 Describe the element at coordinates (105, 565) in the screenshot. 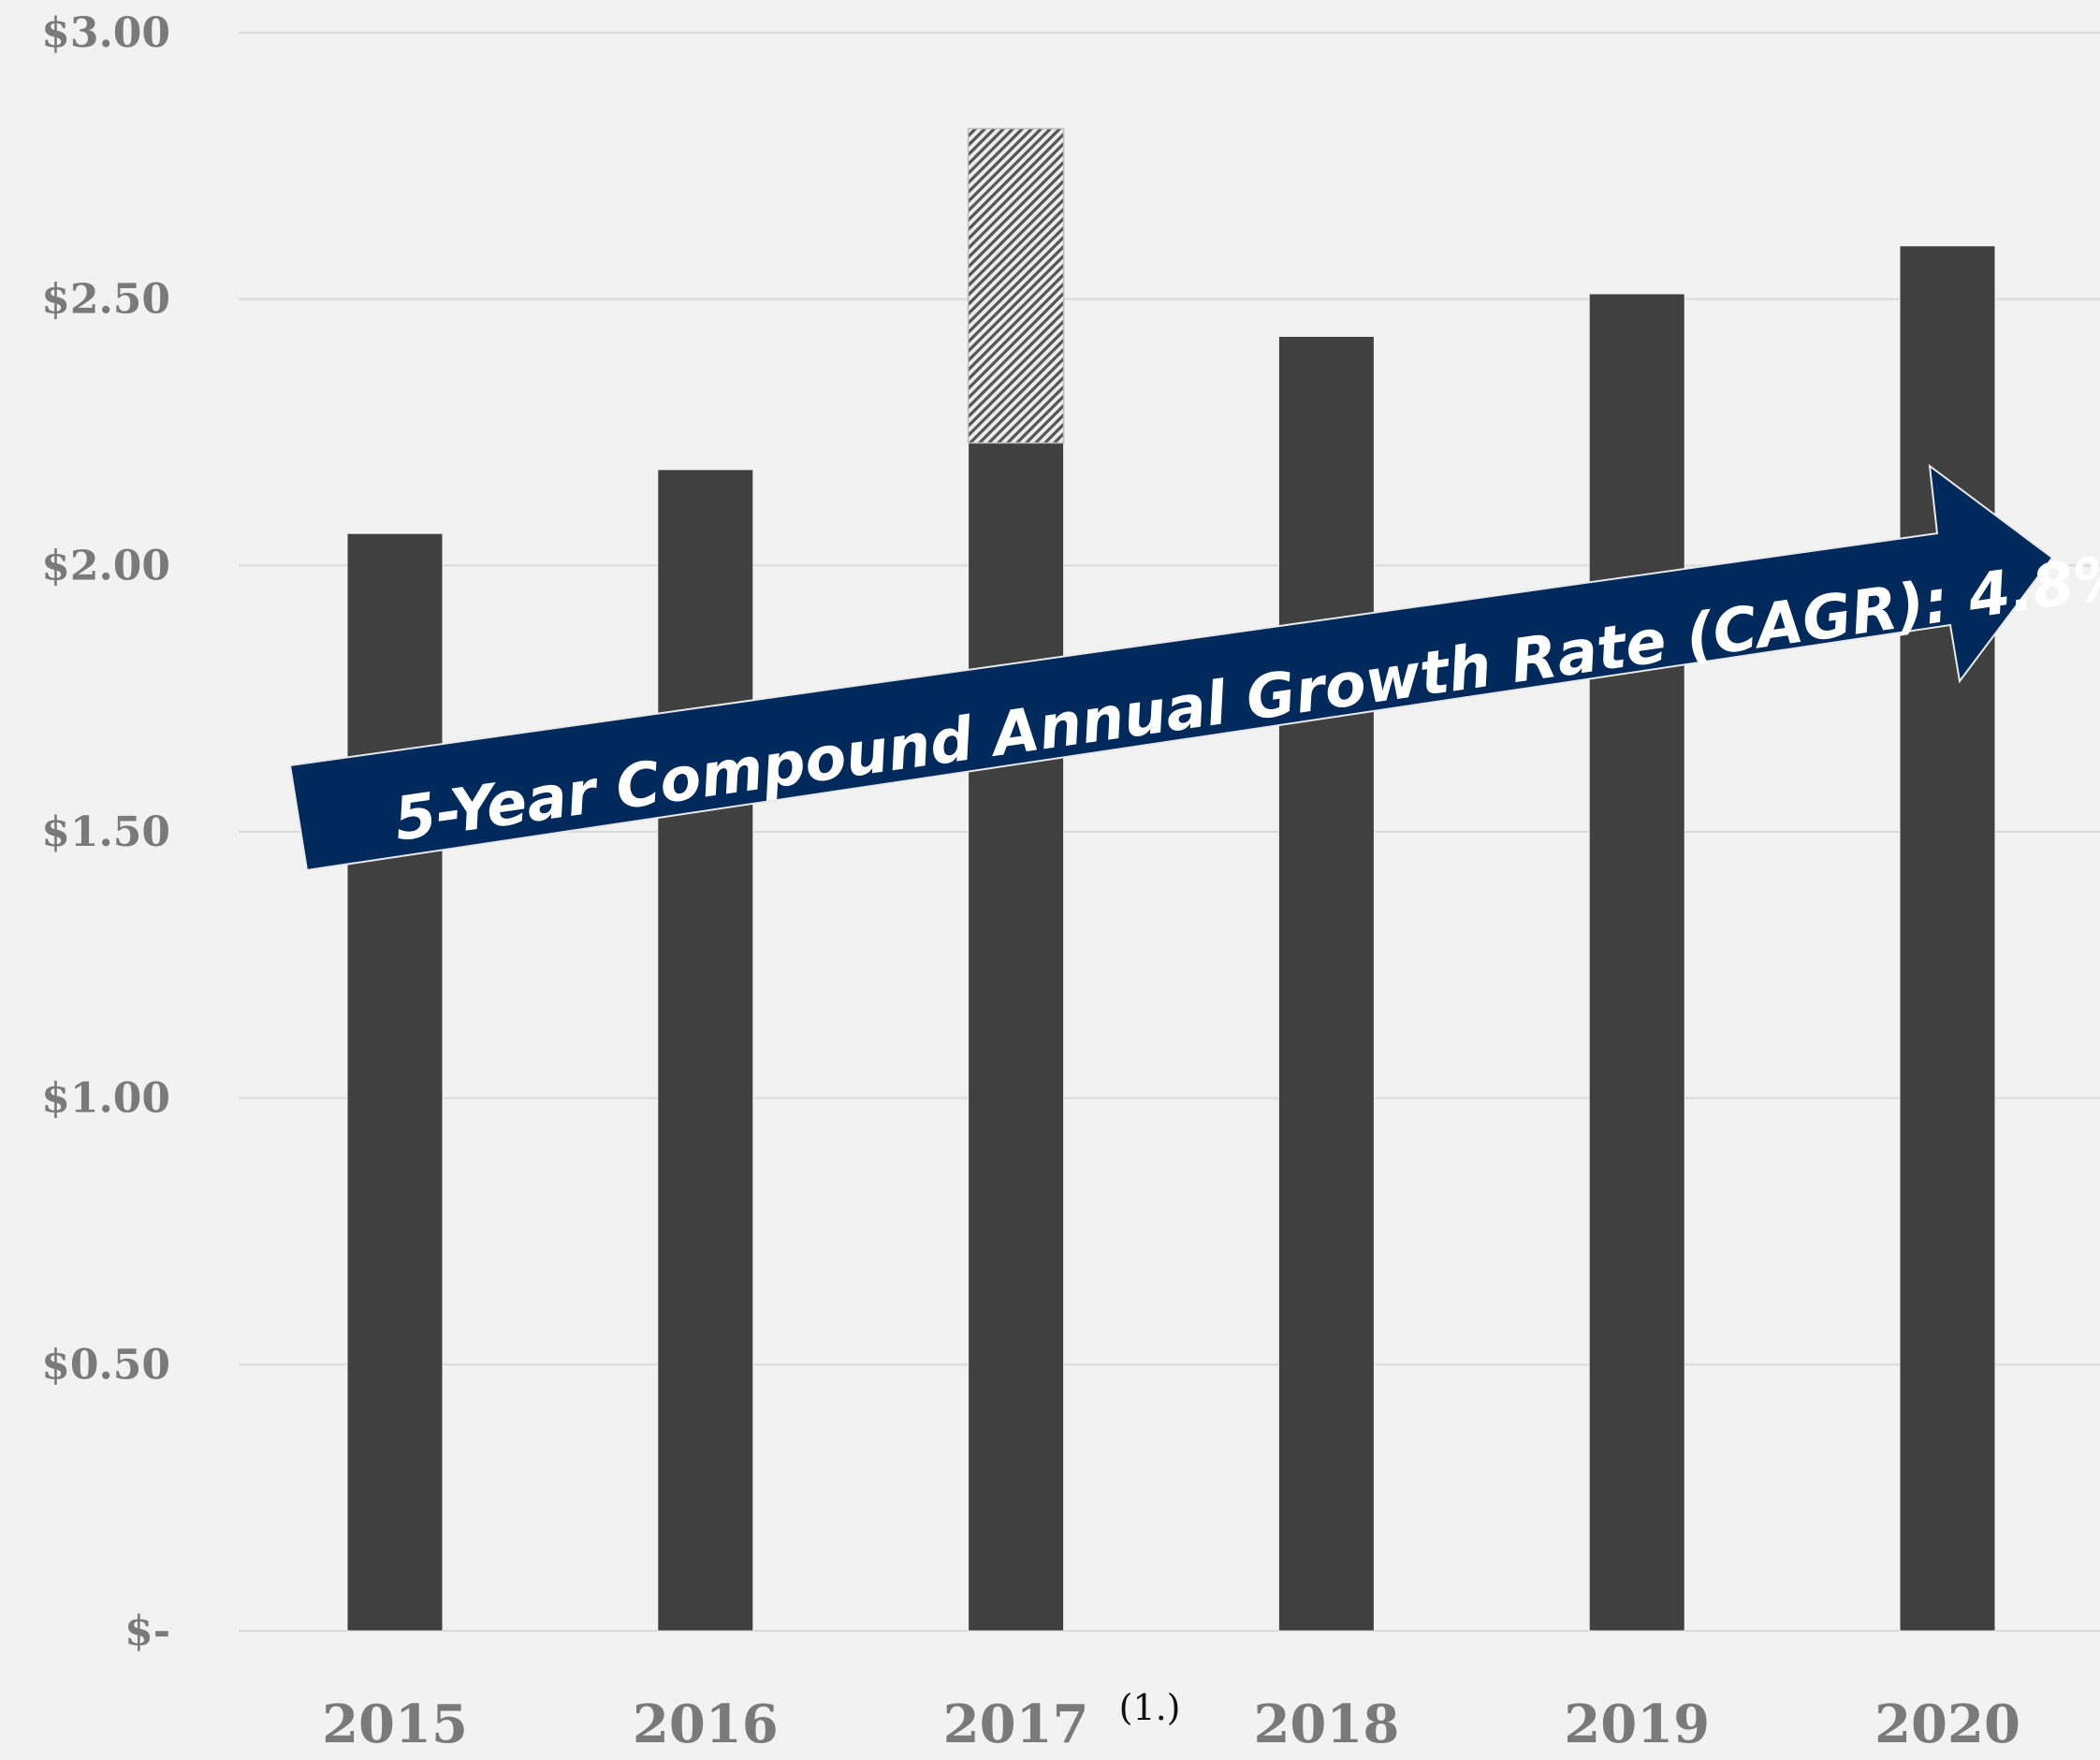

I see `y-tick-label: $2.00` at that location.